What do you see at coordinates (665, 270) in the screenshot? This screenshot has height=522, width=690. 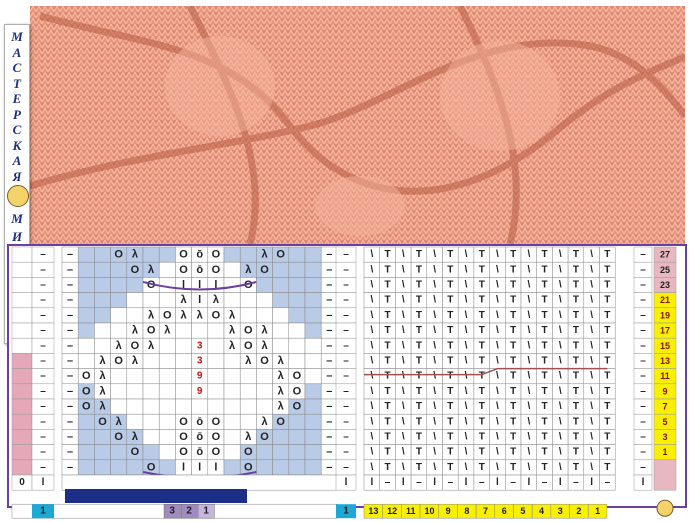 I see `row-number: 25` at bounding box center [665, 270].